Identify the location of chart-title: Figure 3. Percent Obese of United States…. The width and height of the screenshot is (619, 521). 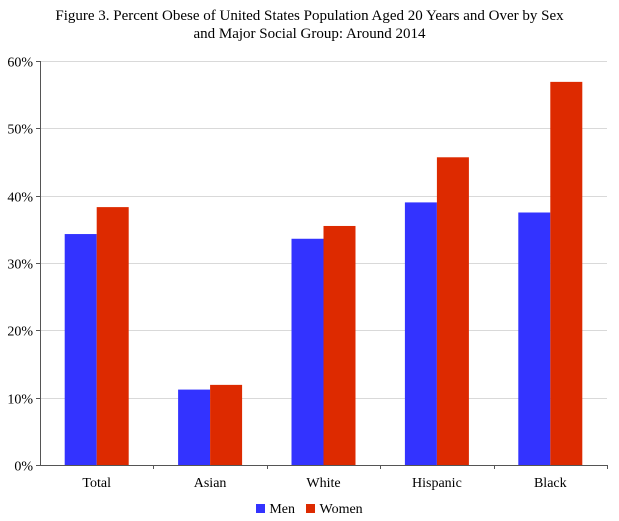
(309, 25).